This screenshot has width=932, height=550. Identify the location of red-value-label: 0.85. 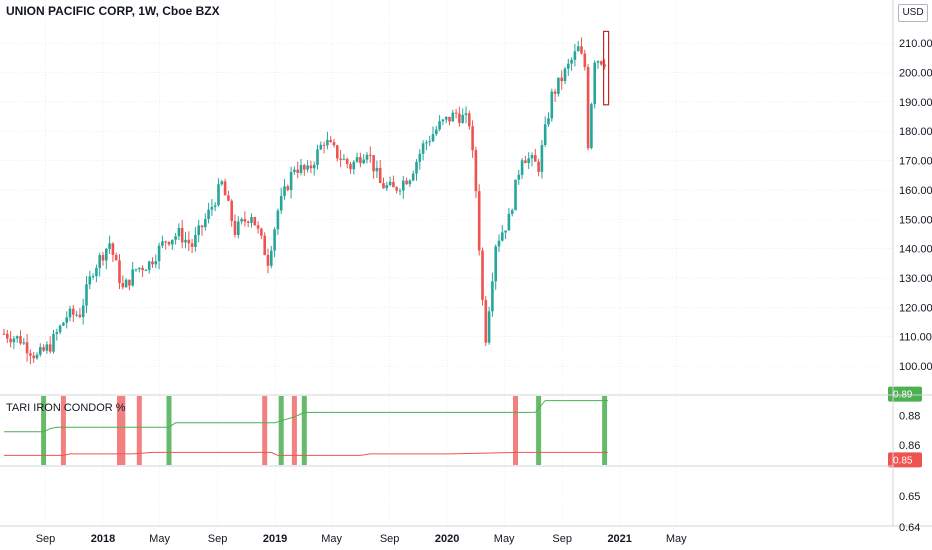
(903, 460).